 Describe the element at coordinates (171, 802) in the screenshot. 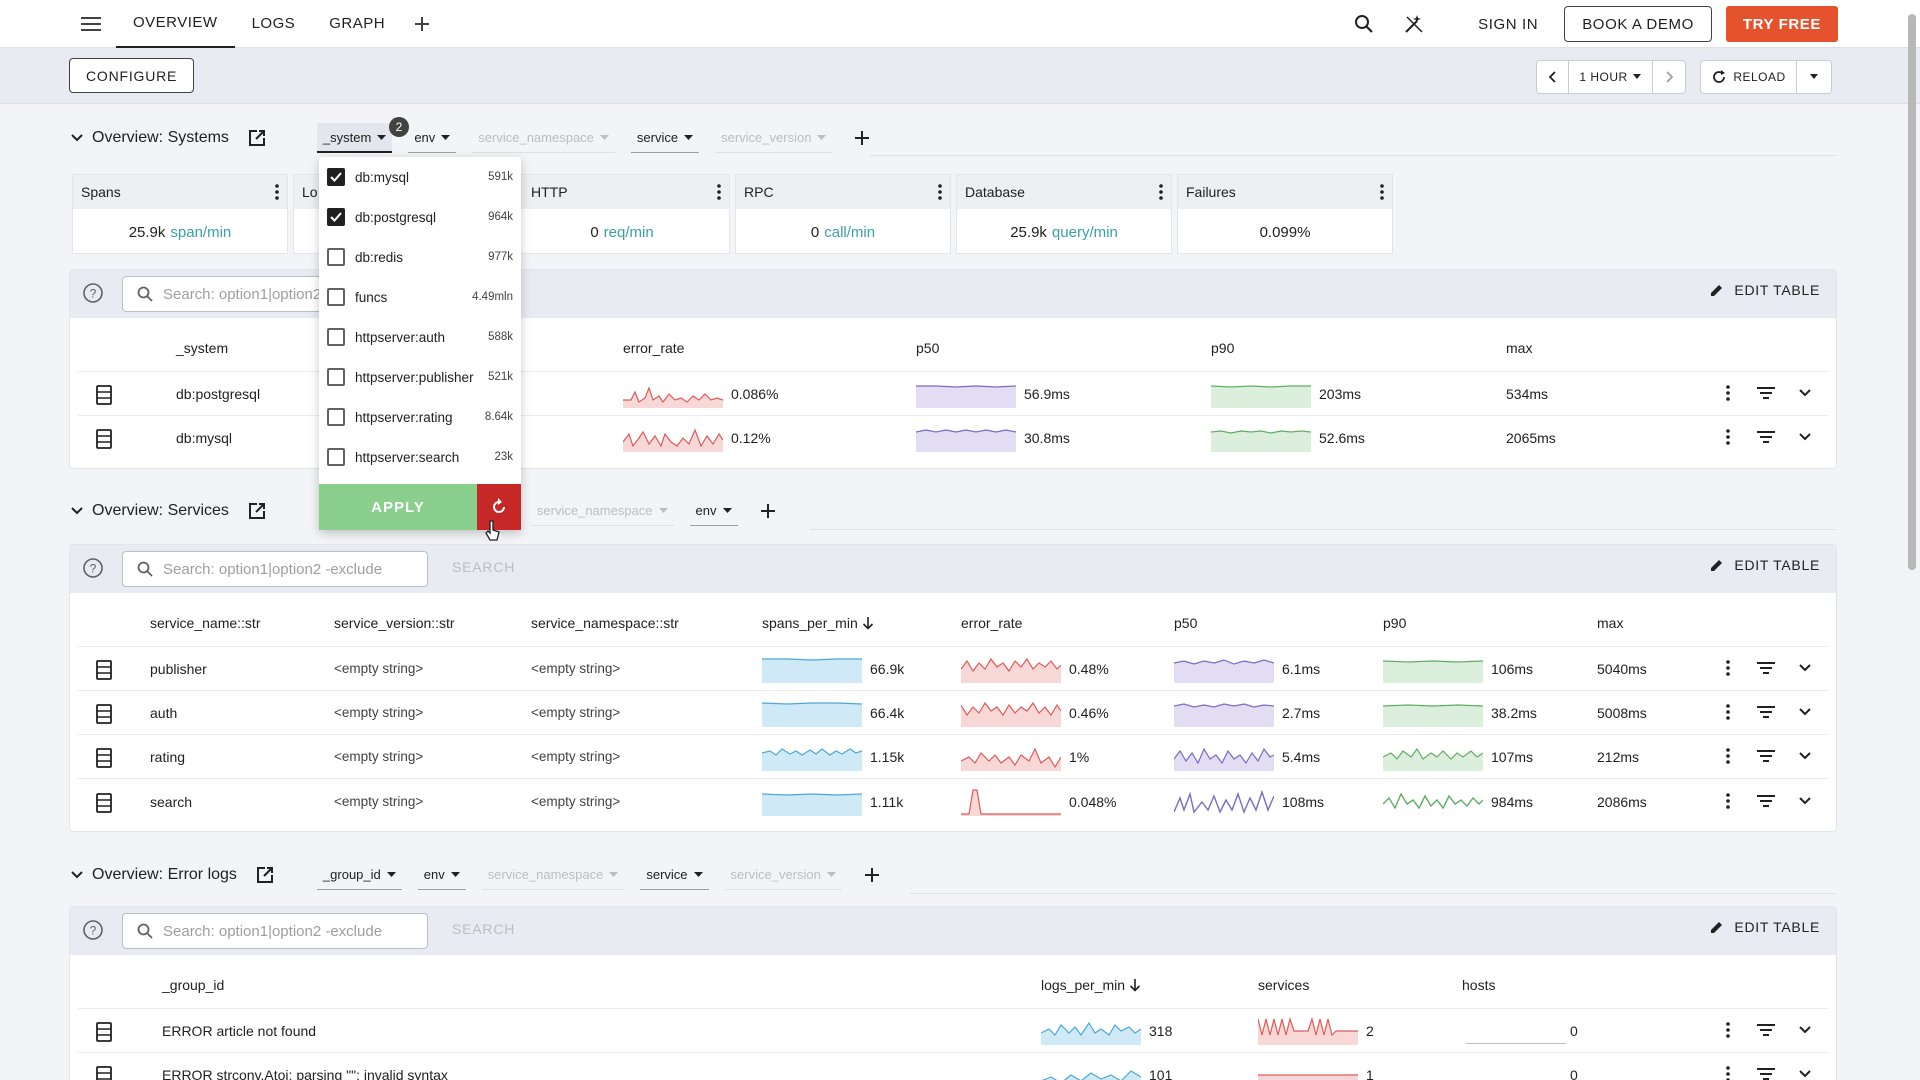

I see `cell-service-name: search` at that location.